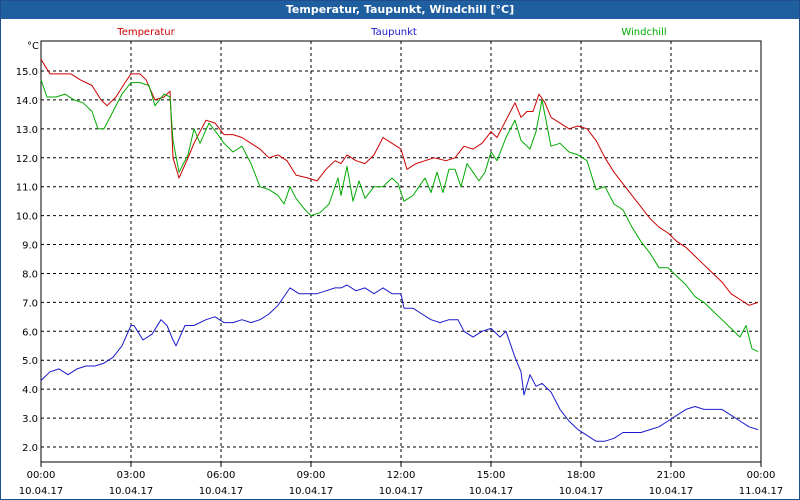 The height and width of the screenshot is (500, 800). Describe the element at coordinates (145, 32) in the screenshot. I see `legend-temperatur: Temperatur` at that location.